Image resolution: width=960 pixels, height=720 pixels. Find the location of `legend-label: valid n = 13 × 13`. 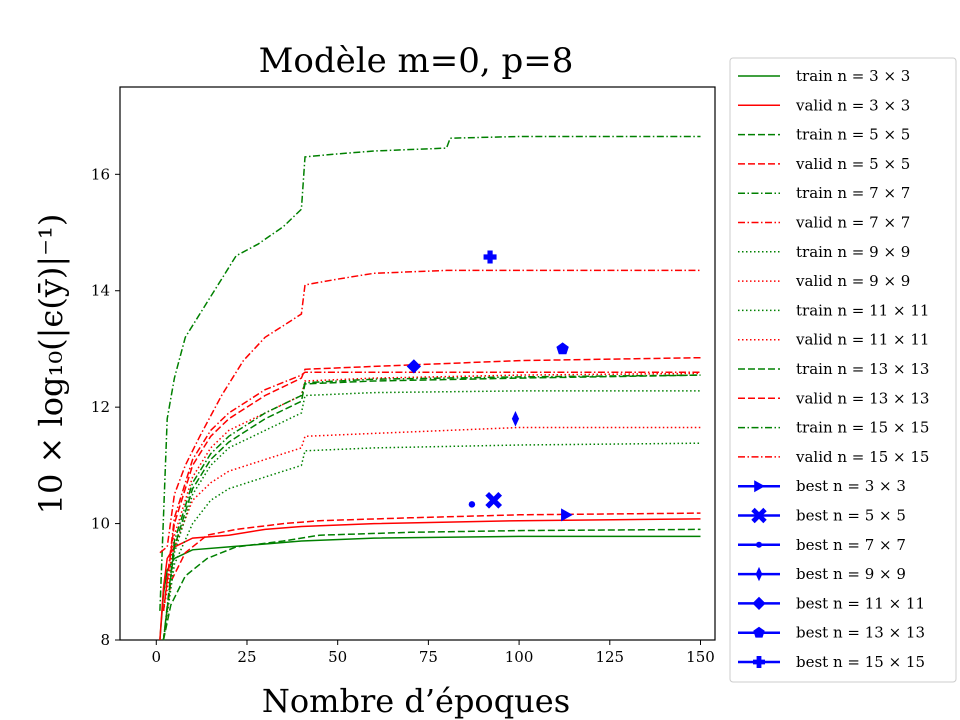

legend-label: valid n = 13 × 13 is located at coordinates (862, 398).